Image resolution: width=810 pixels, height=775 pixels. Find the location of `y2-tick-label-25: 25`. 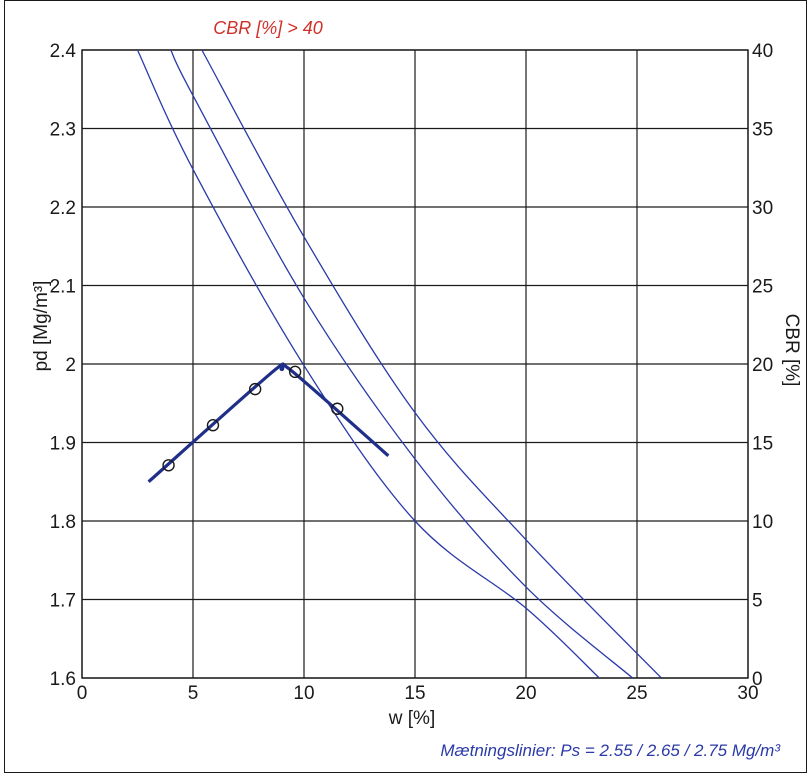

y2-tick-label-25: 25 is located at coordinates (762, 287).